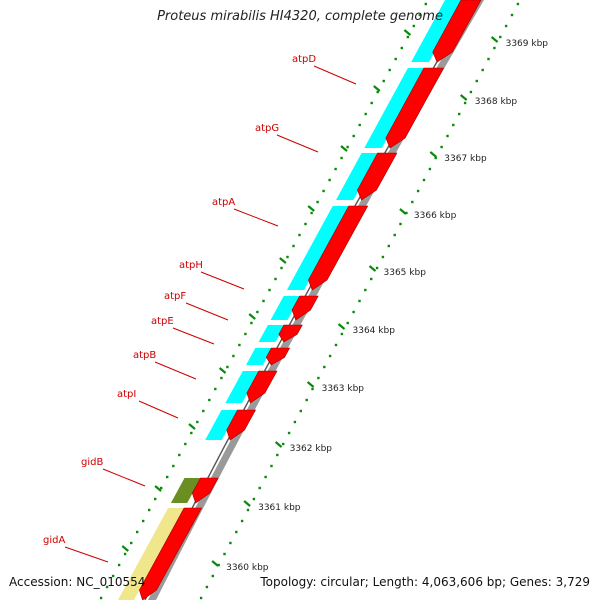  What do you see at coordinates (54, 540) in the screenshot?
I see `gene-label-gida: gidA` at bounding box center [54, 540].